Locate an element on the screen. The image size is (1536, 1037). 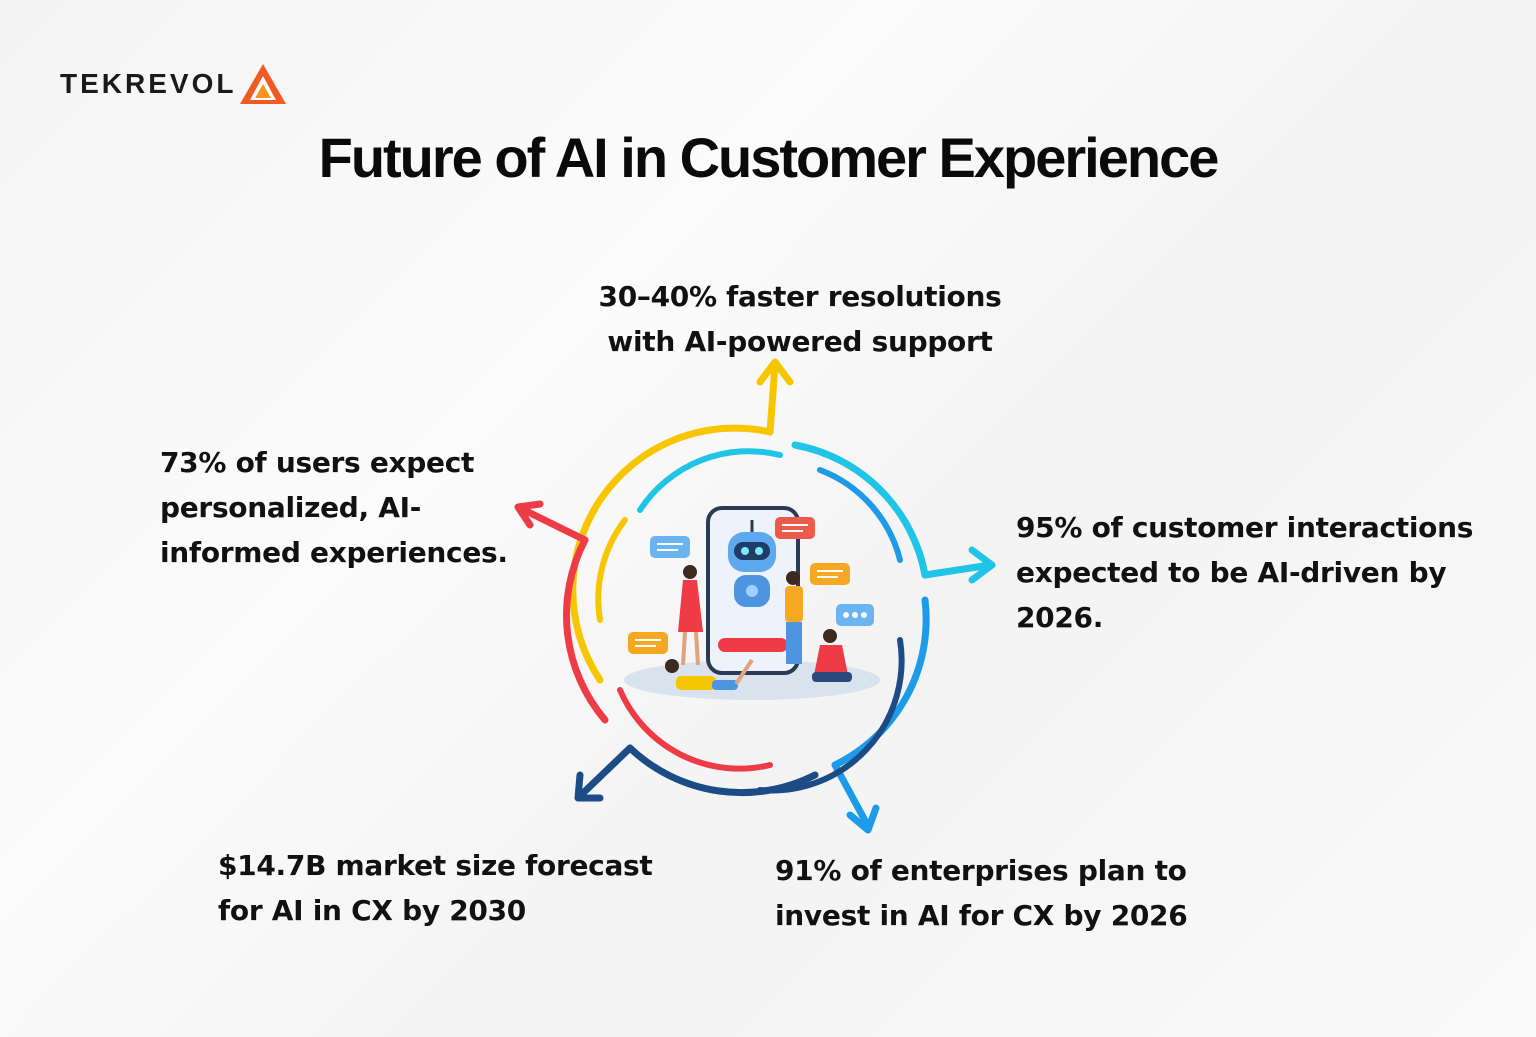
red-arrow is located at coordinates (552, 524).